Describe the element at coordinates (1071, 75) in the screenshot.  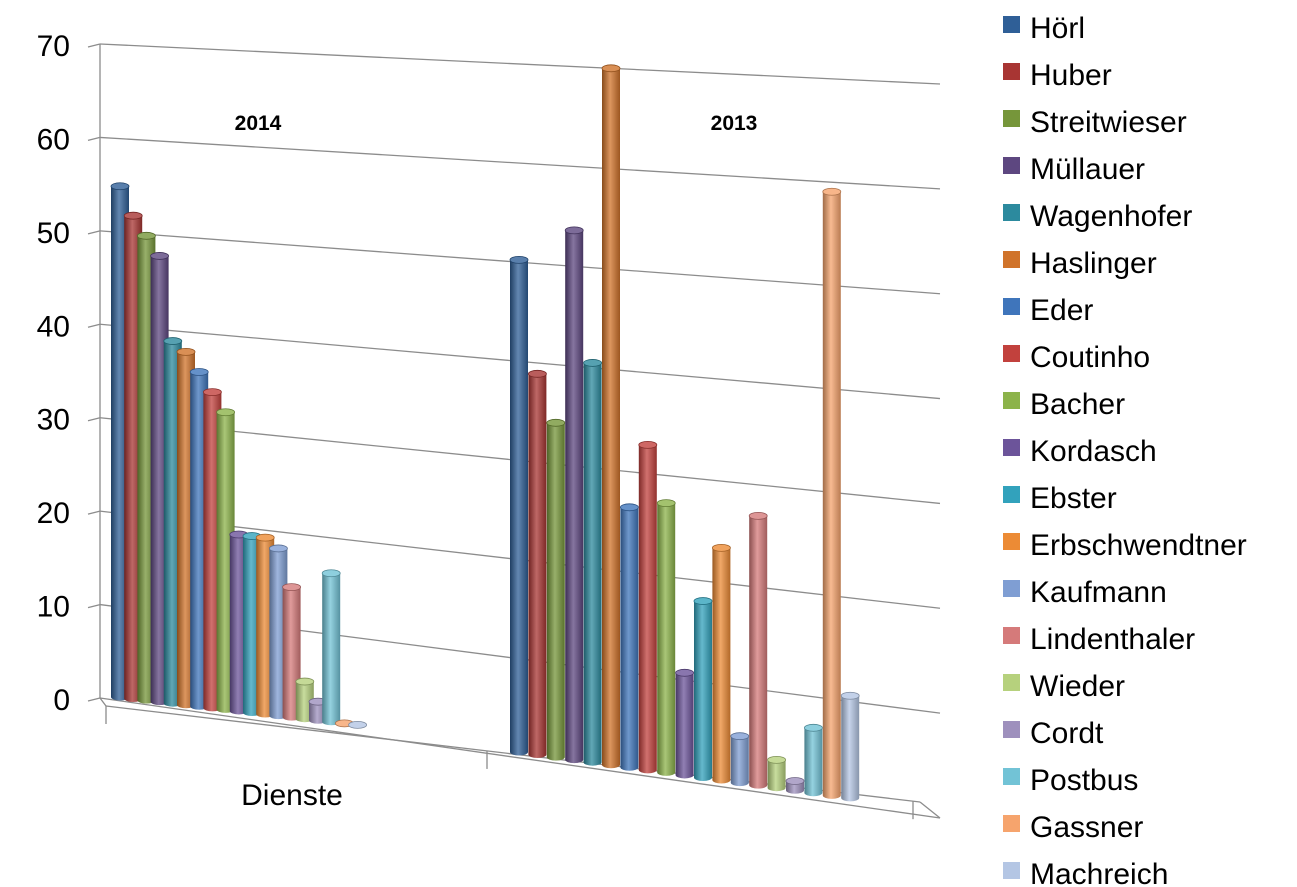
I see `legend-label: Huber` at that location.